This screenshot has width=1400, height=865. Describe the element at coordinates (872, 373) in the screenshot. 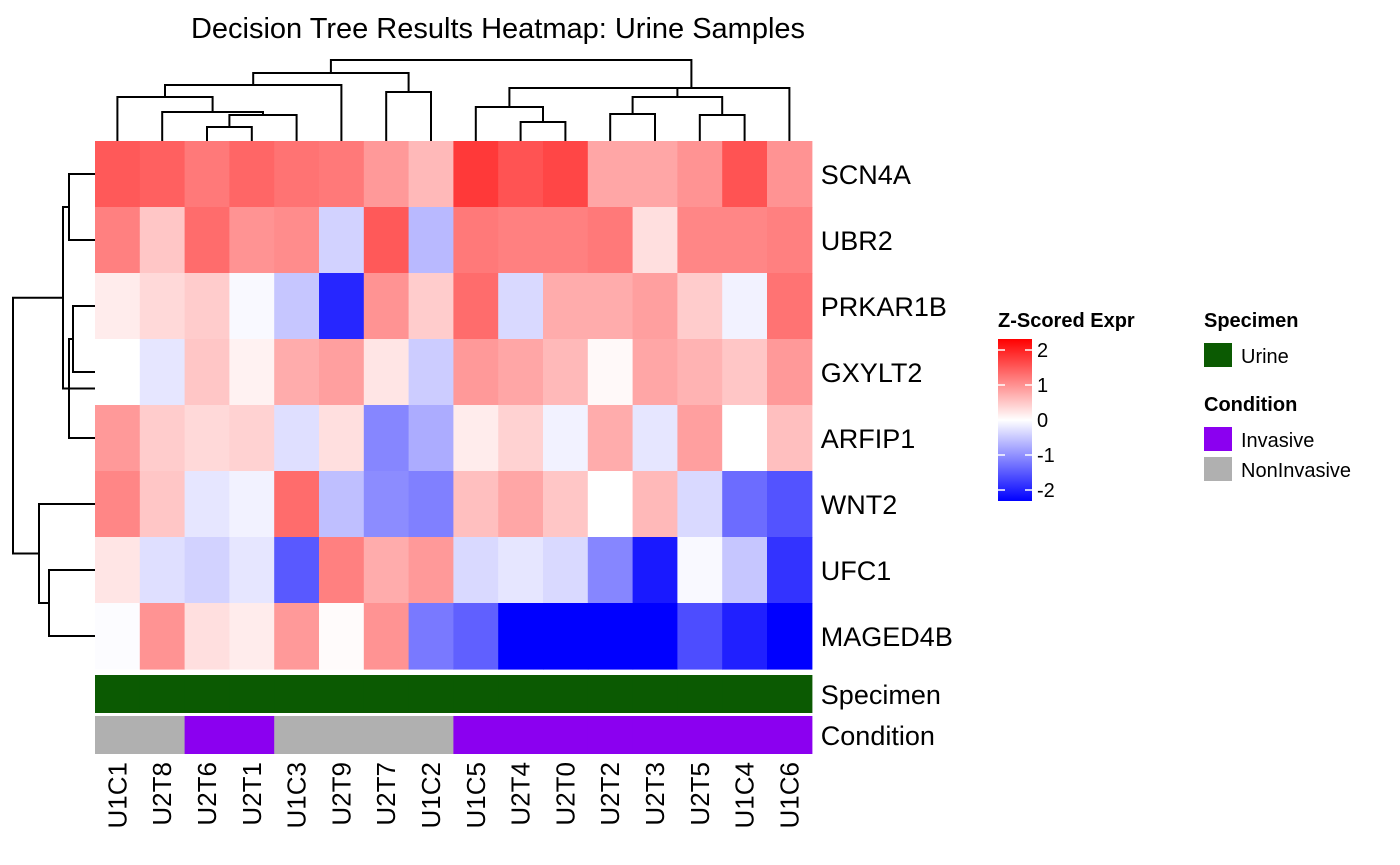

I see `row-label: GXYLT2` at that location.